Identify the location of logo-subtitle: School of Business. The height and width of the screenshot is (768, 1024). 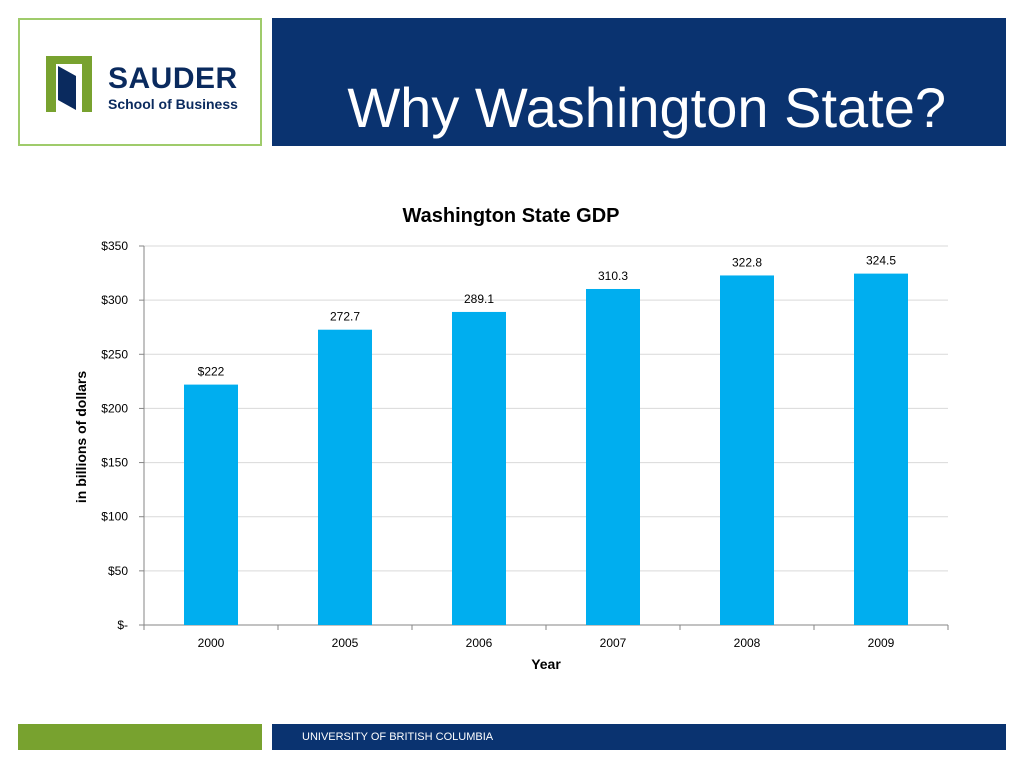
(173, 104).